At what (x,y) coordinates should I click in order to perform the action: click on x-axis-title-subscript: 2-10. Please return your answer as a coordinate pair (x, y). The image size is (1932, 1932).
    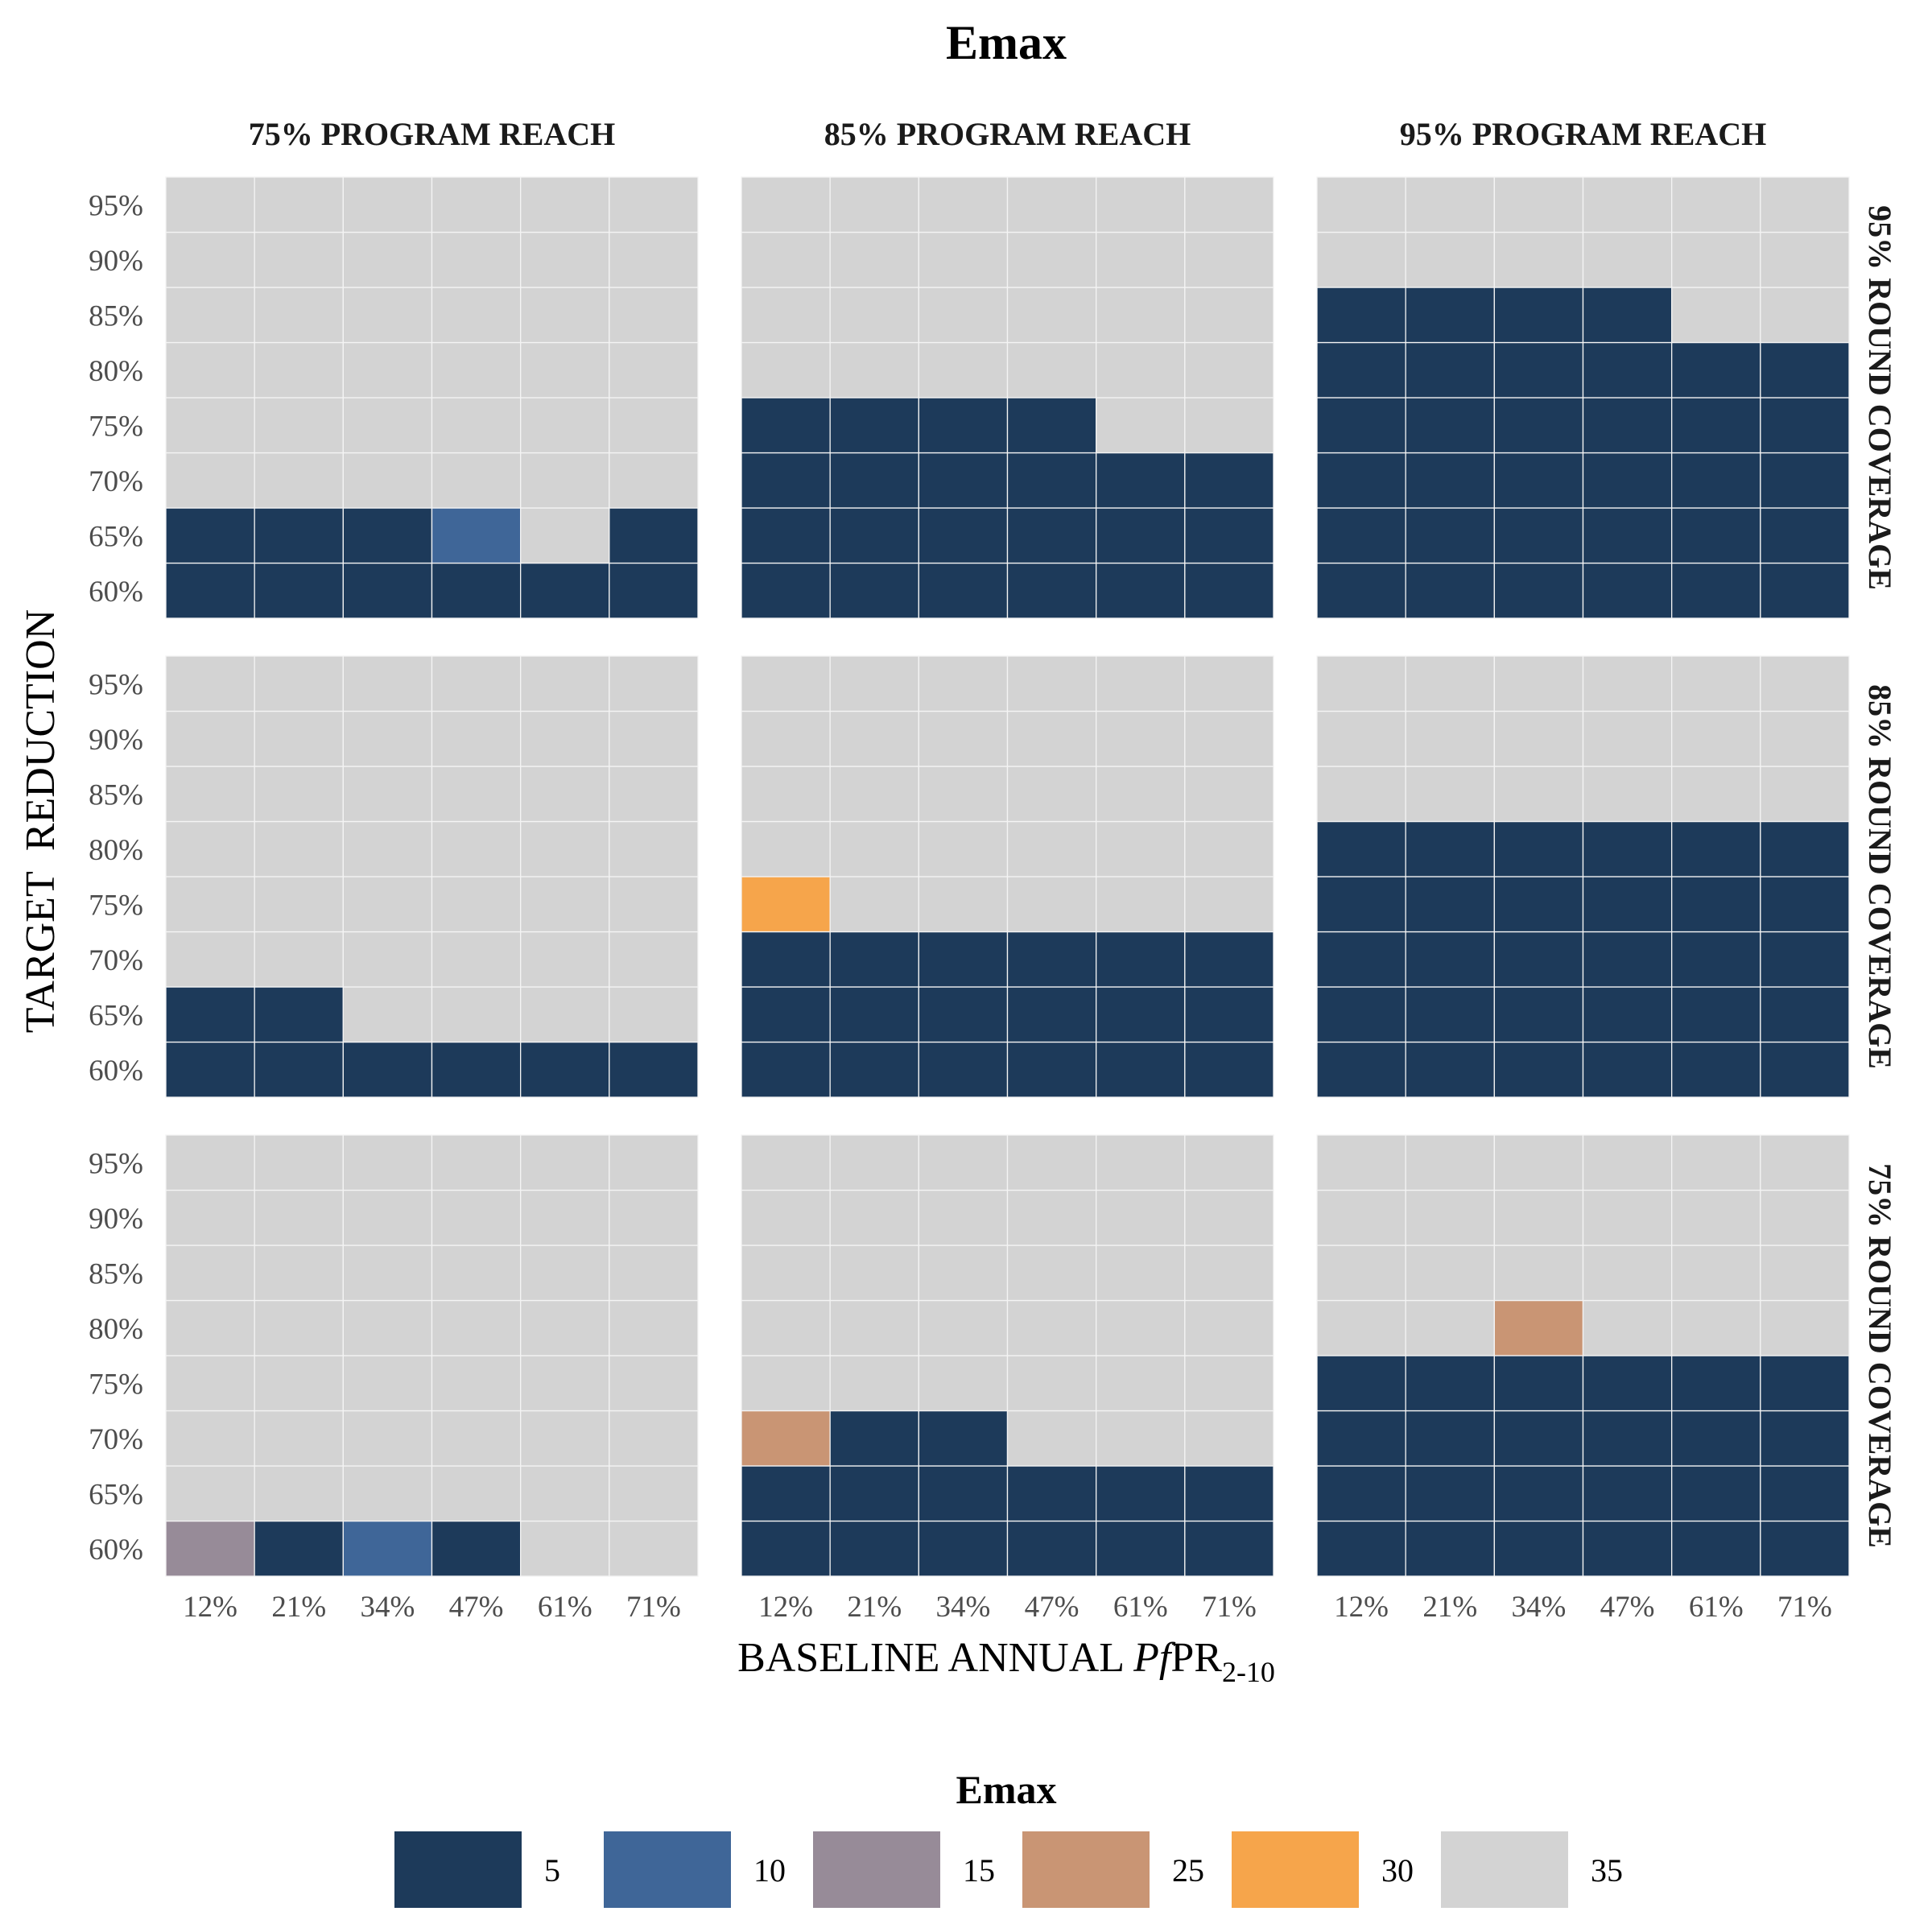
    Looking at the image, I should click on (1248, 1672).